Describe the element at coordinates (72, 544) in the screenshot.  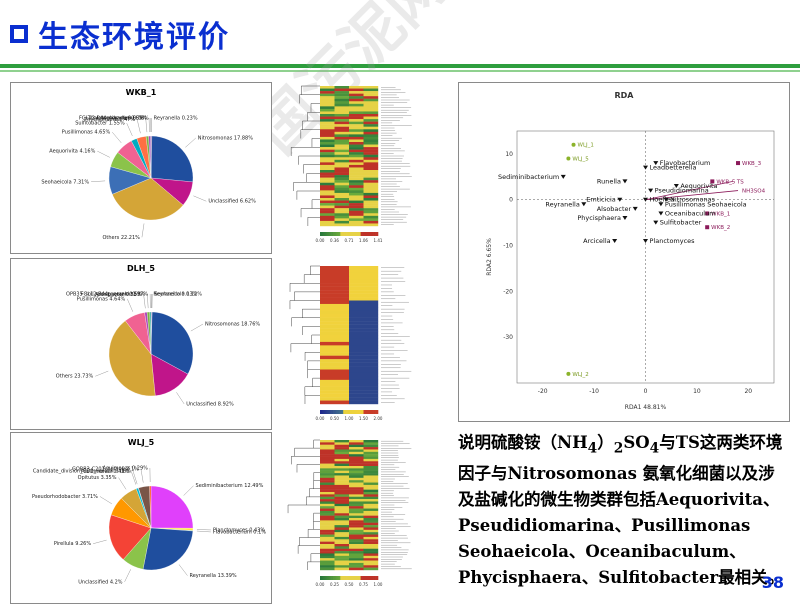
I see `pie-label: Pirellula 9.26%` at that location.